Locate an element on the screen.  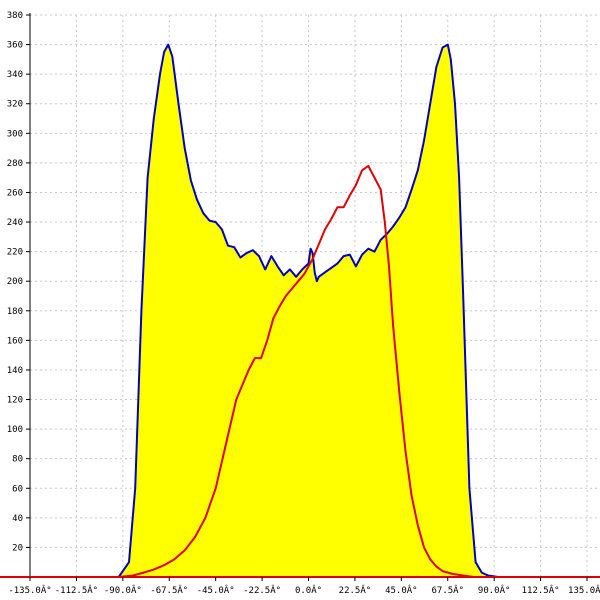
x-tick-label: 0.0Â° is located at coordinates (308, 590).